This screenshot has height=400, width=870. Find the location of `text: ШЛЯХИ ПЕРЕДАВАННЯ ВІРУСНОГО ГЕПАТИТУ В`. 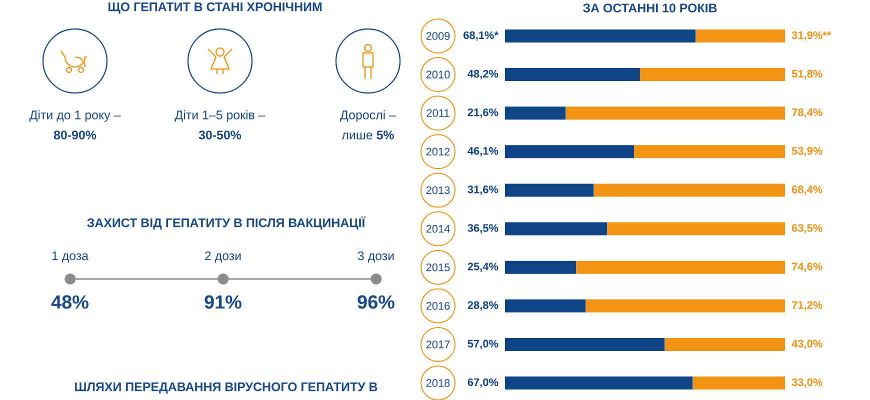

text: ШЛЯХИ ПЕРЕДАВАННЯ ВІРУСНОГО ГЕПАТИТУ В is located at coordinates (226, 388).